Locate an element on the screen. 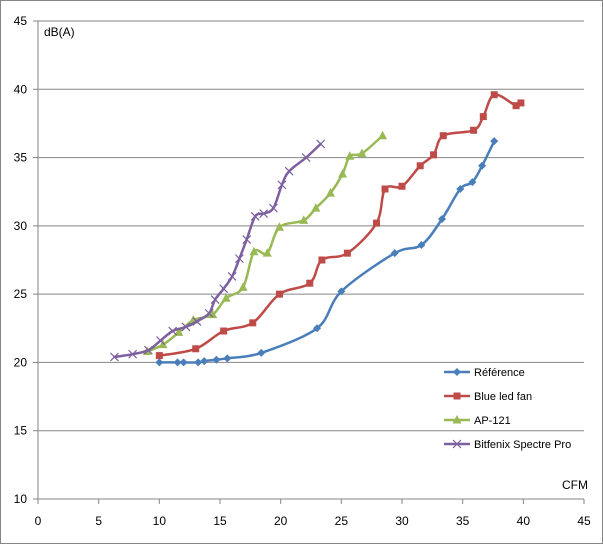 The height and width of the screenshot is (548, 603). legend-item-ap-121: AP-121 is located at coordinates (477, 421).